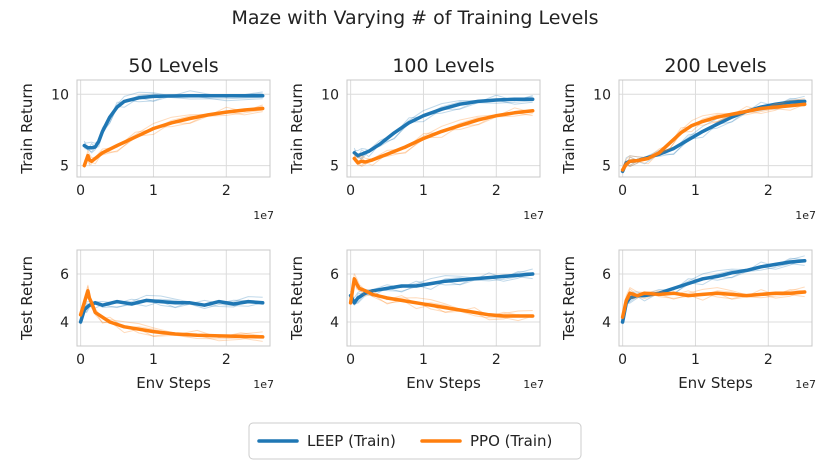 This screenshot has width=830, height=467. I want to click on legend: LEEP (Train) PPO (Train), so click(415, 441).